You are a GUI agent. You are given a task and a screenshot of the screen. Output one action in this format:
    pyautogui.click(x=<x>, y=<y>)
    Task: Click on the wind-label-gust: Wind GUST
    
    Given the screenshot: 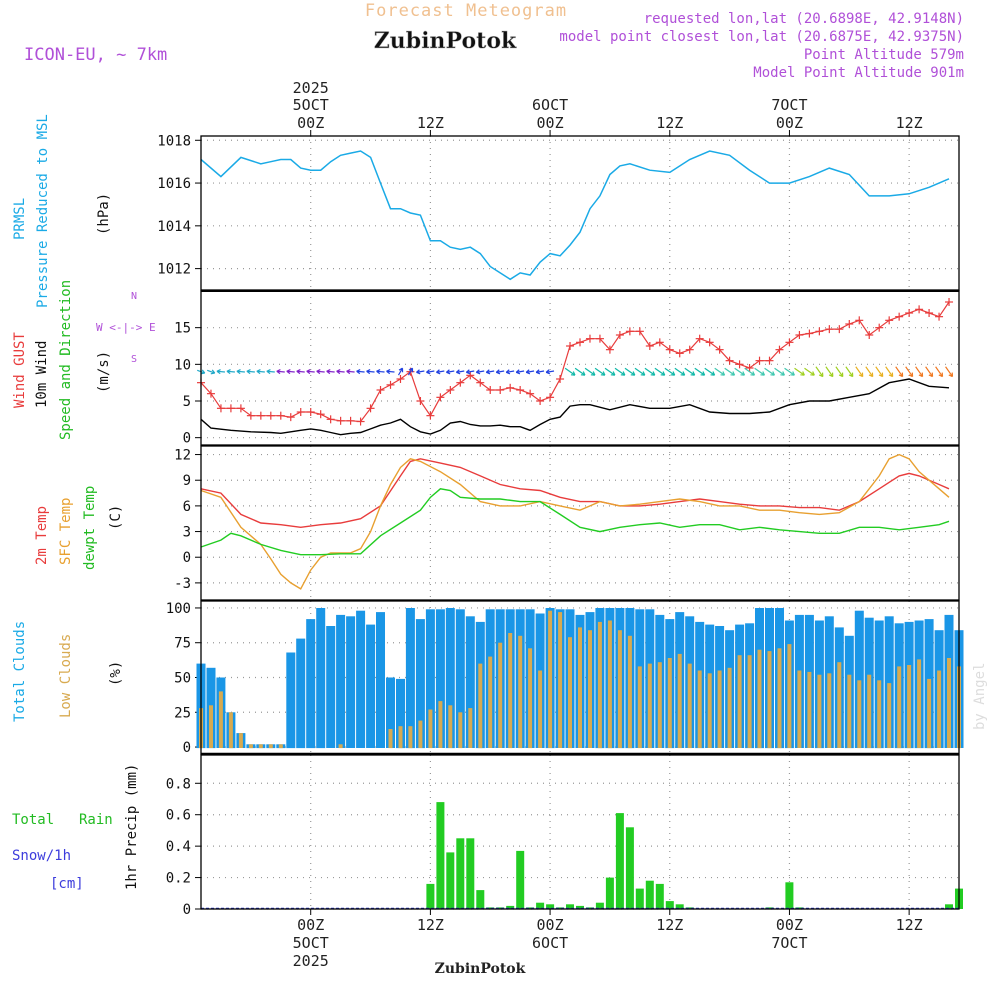 What is the action you would take?
    pyautogui.click(x=20, y=370)
    